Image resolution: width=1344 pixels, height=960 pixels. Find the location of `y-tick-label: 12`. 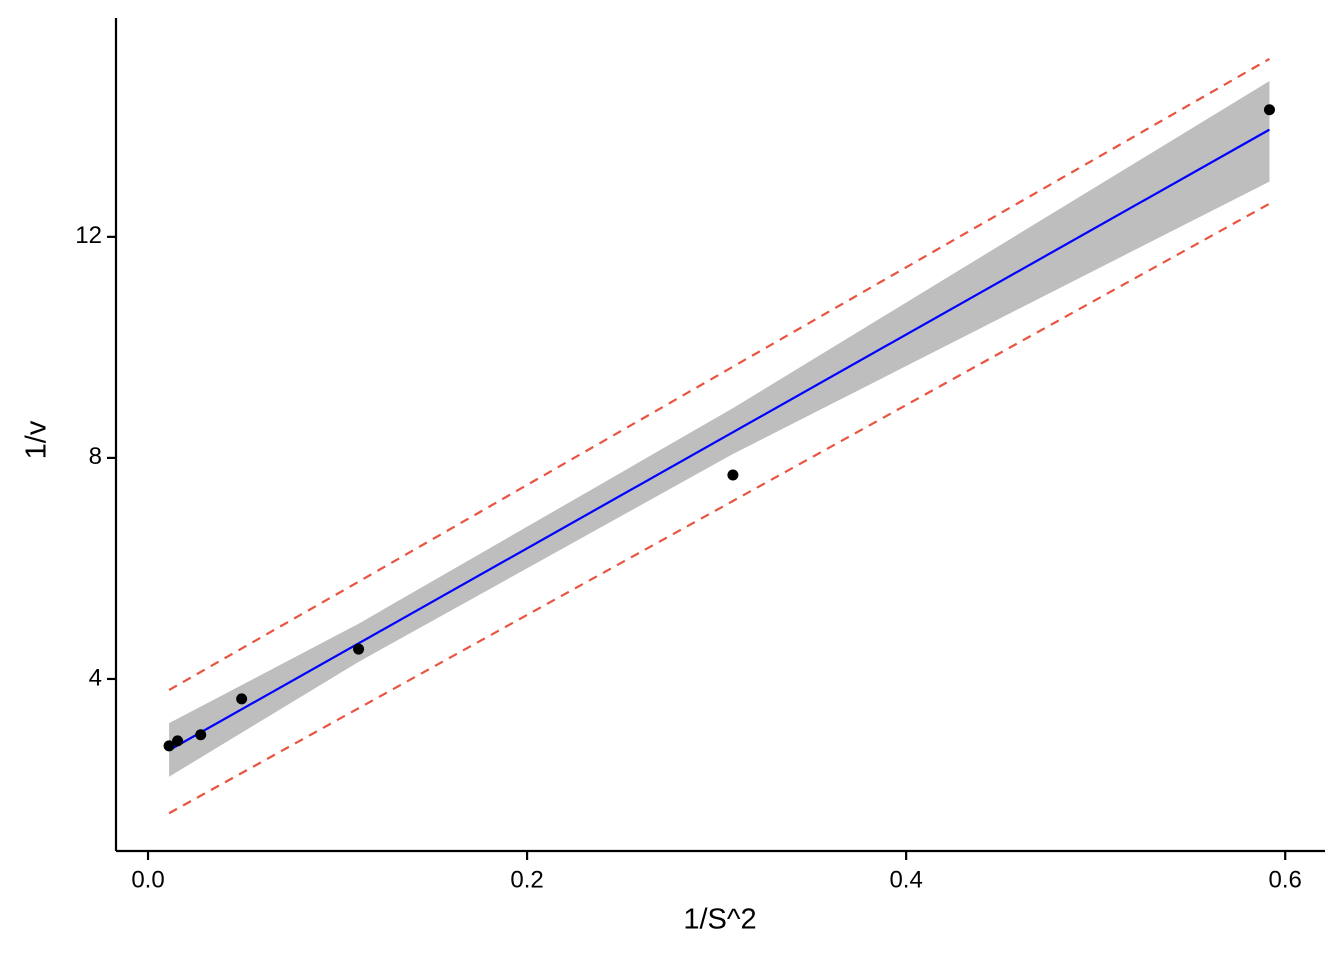

y-tick-label: 12 is located at coordinates (88, 235).